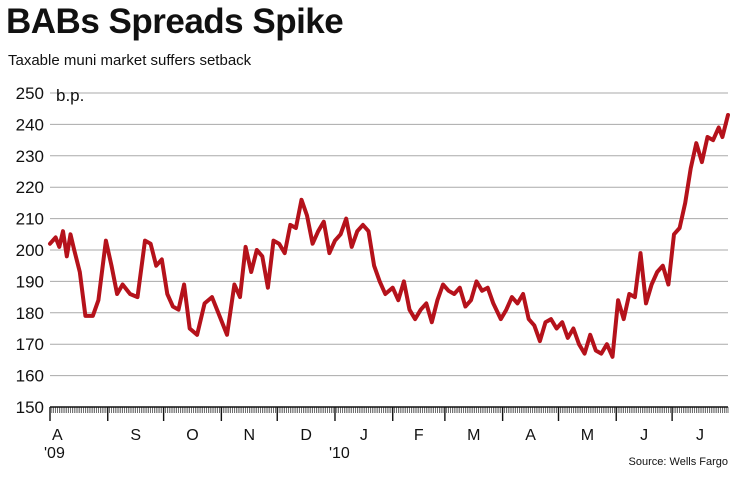 The height and width of the screenshot is (478, 740). I want to click on y-tick-label: 210, so click(30, 219).